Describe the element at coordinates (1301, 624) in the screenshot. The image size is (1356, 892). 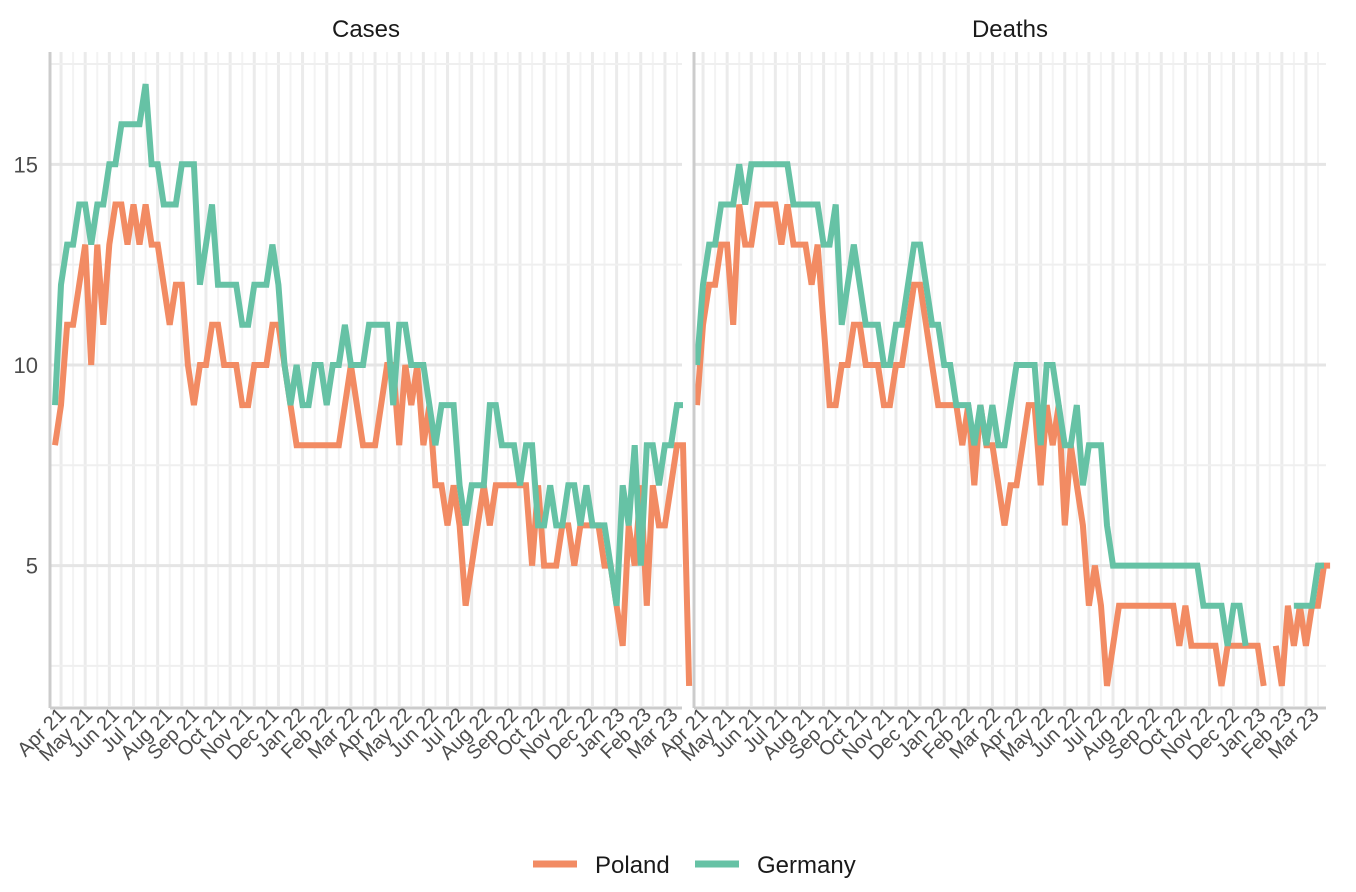
I see `series-line-poland` at that location.